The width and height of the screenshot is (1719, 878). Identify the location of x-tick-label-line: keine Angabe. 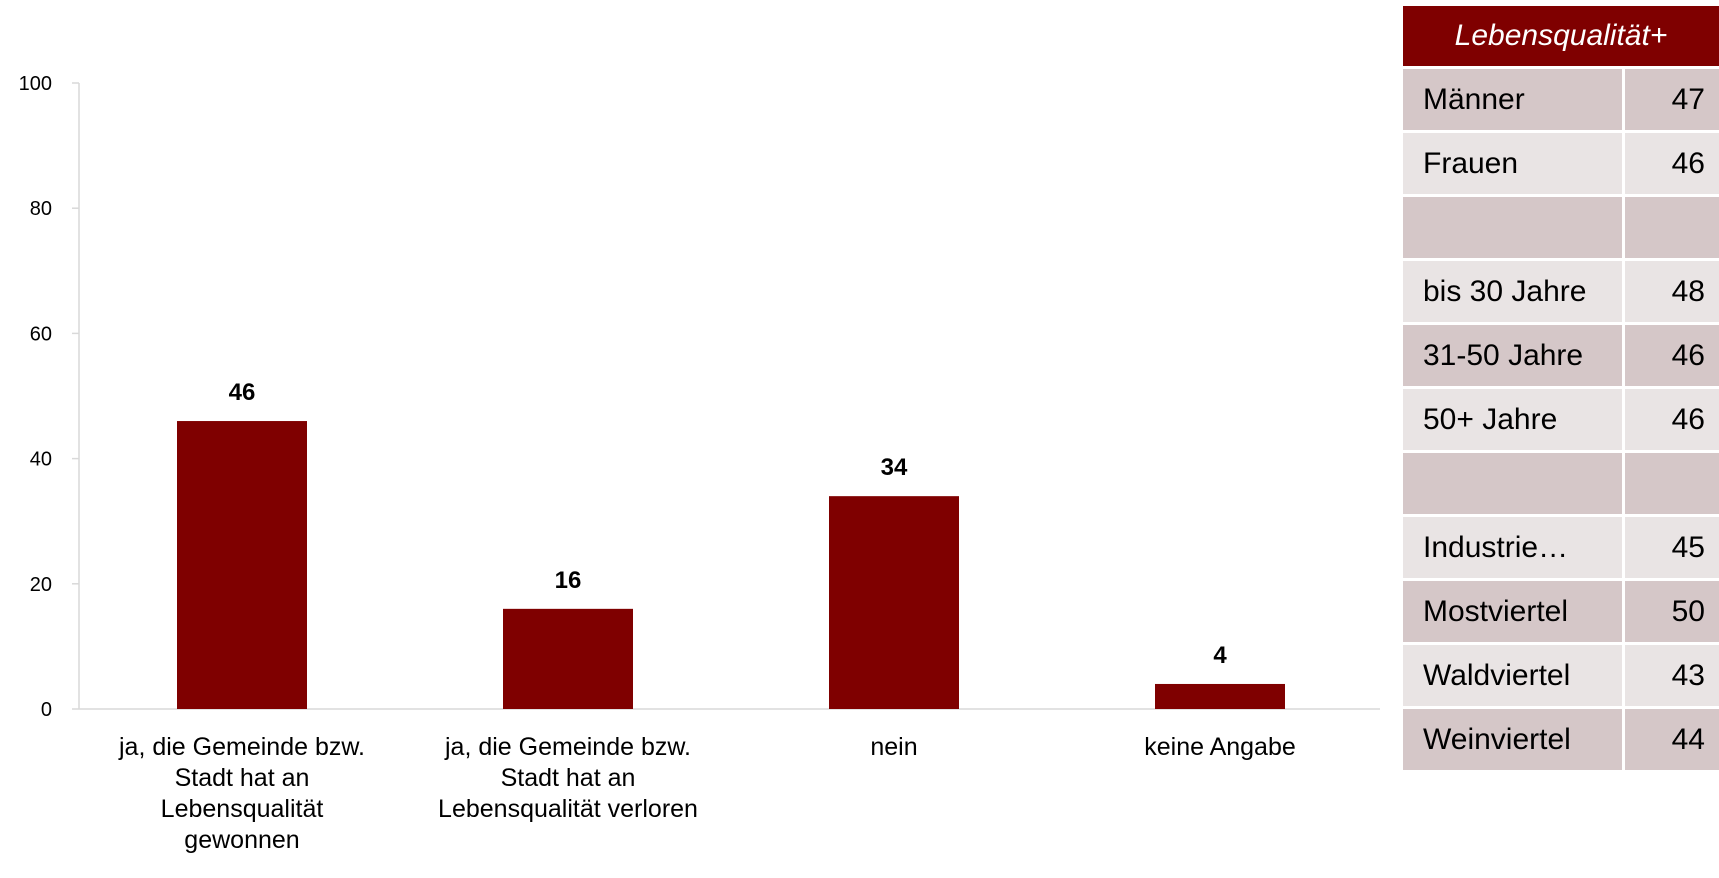
(1220, 747).